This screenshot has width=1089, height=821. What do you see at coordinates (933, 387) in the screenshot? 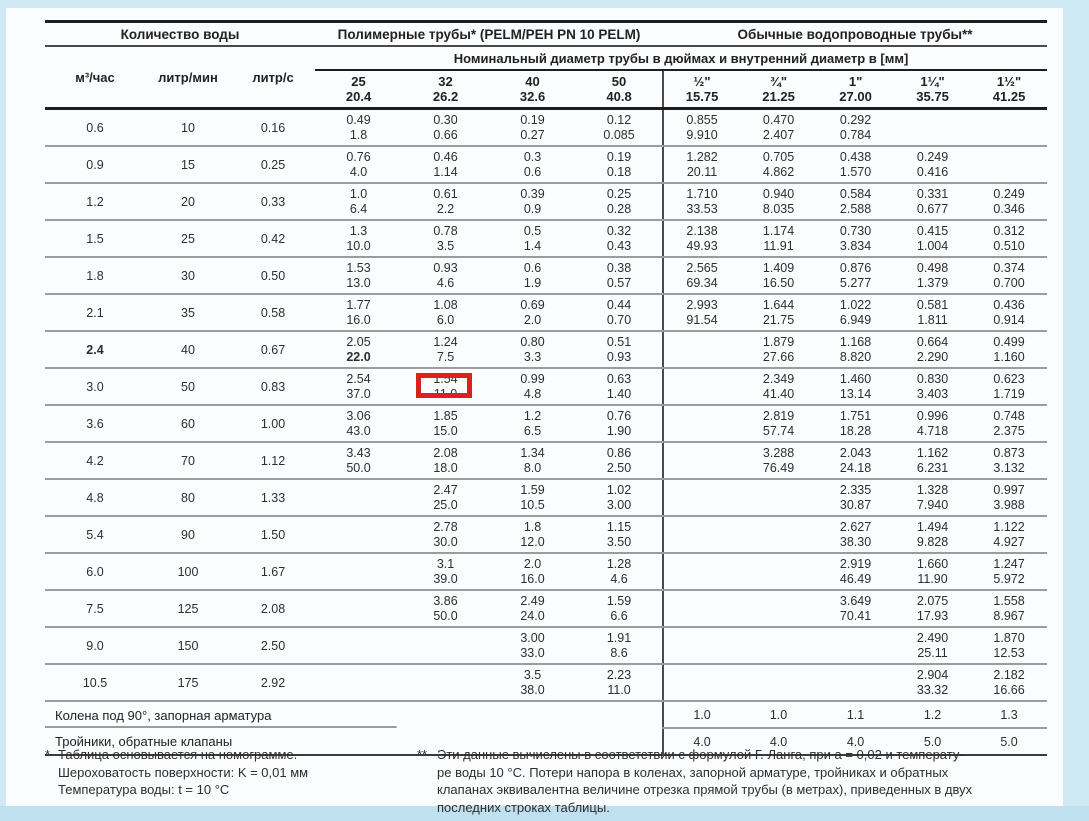
I see `pipe-cell: 0.830 3.403` at bounding box center [933, 387].